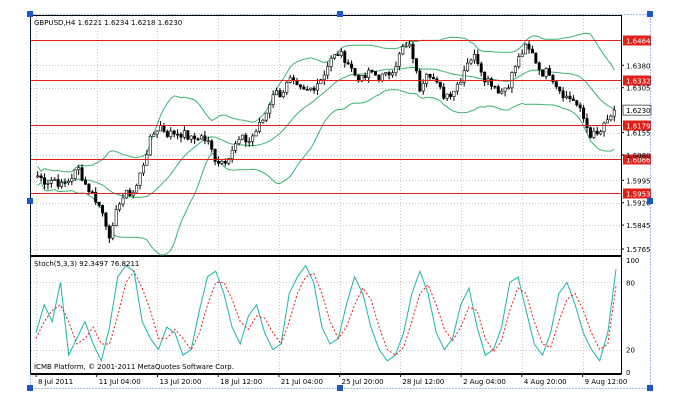  I want to click on price-level-label: 1.6179, so click(638, 127).